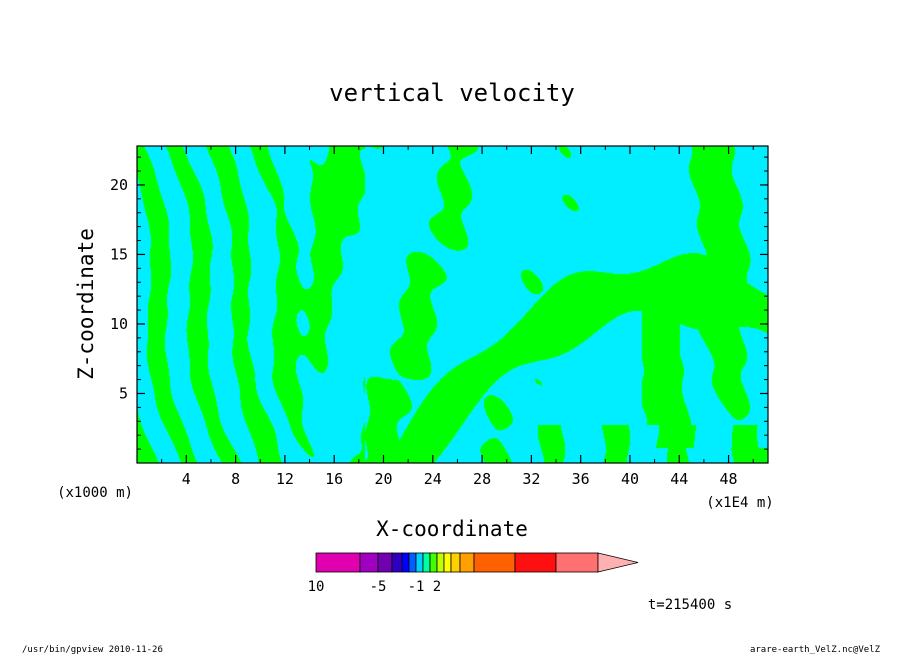  I want to click on y-tick-label: 15, so click(119, 254).